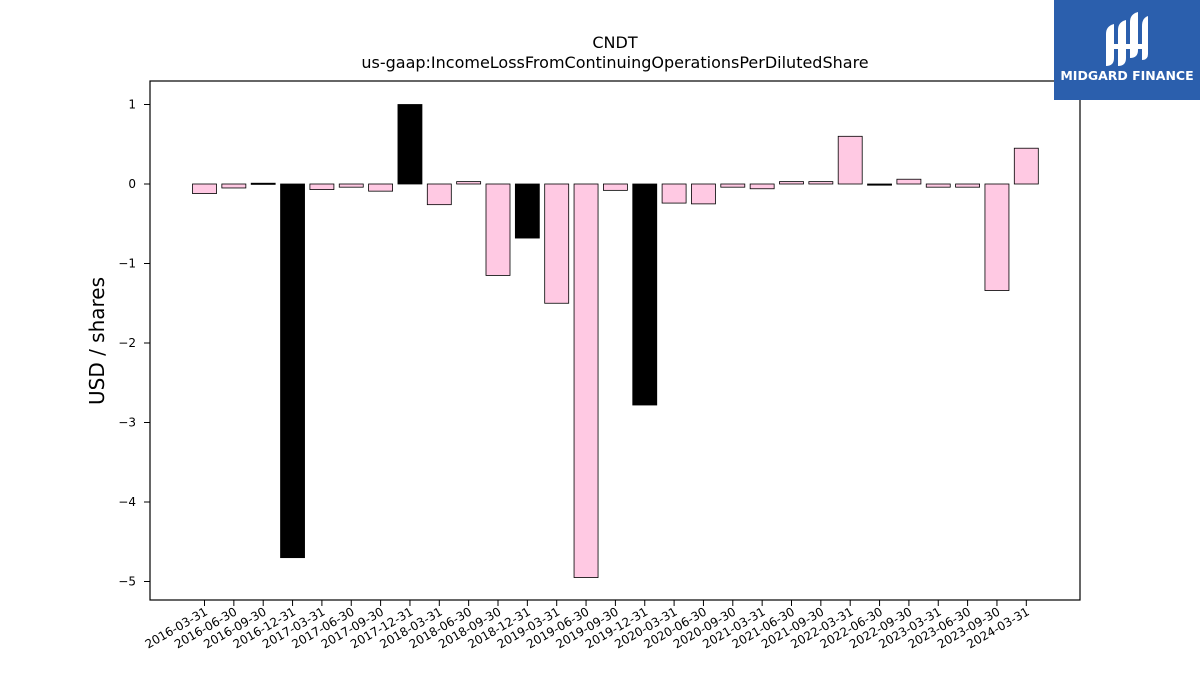  What do you see at coordinates (127, 582) in the screenshot?
I see `y-tick-label: −5` at bounding box center [127, 582].